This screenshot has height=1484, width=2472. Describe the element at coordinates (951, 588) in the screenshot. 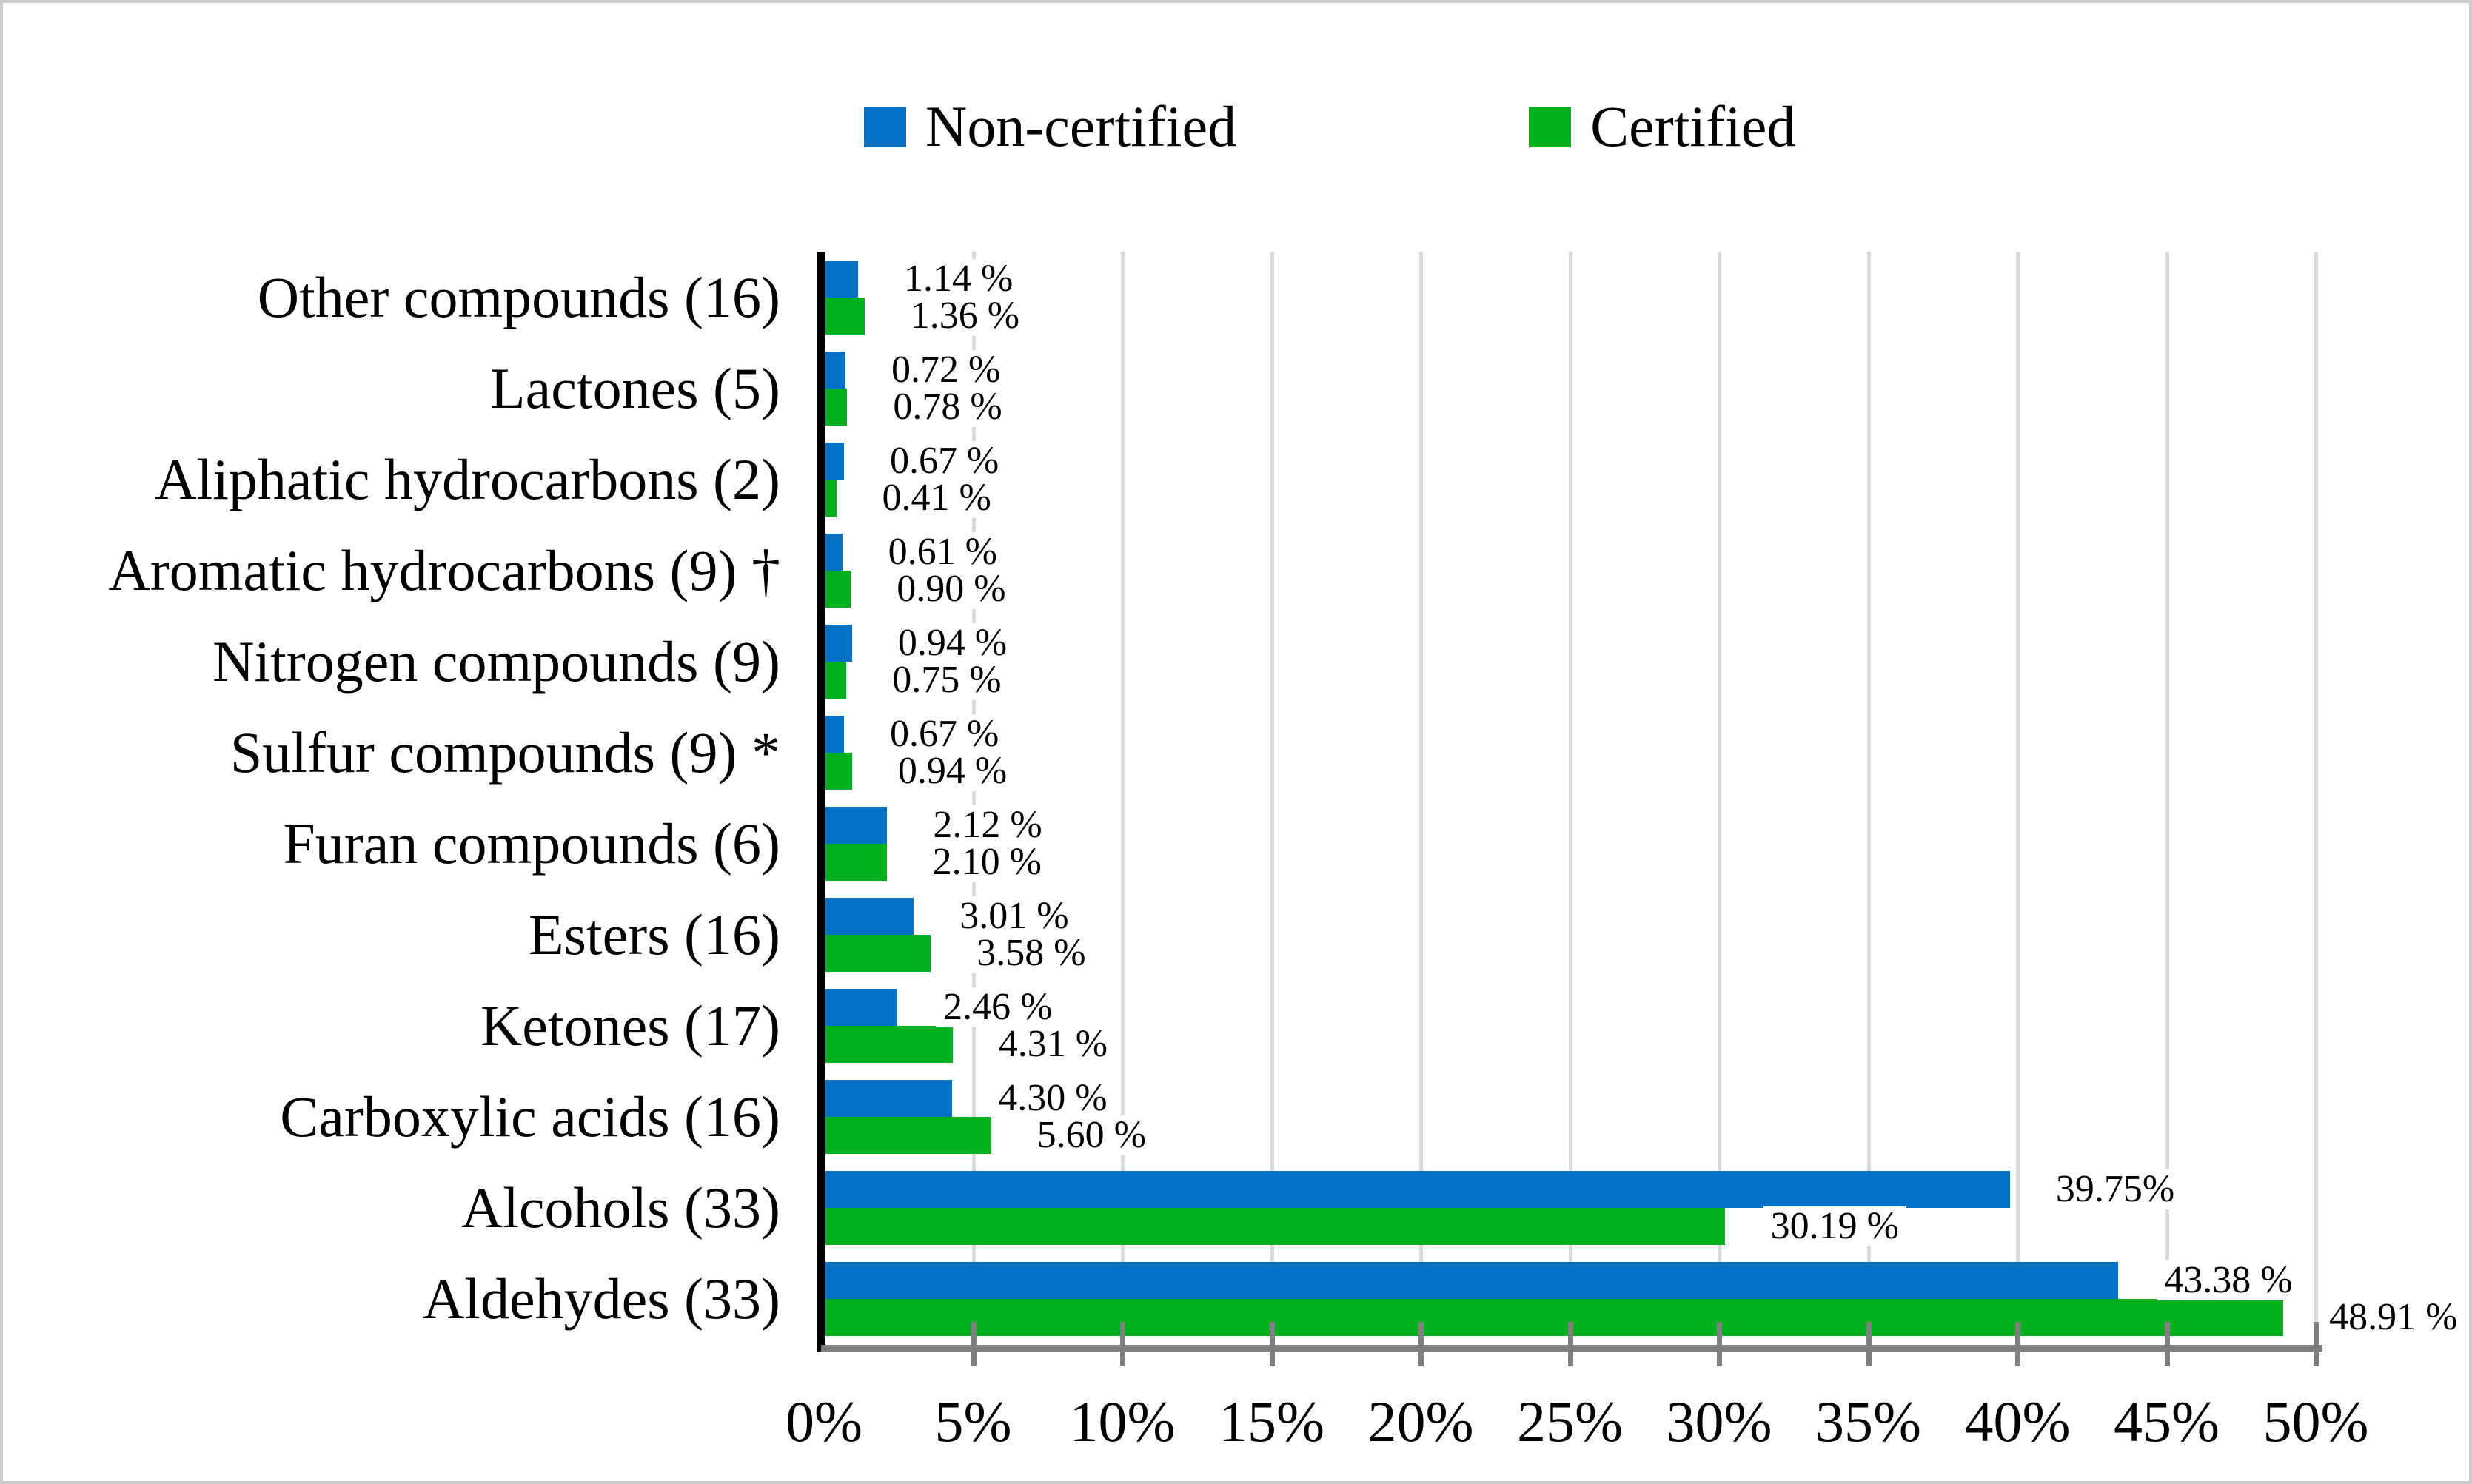

I see `value-label-certified: 0.90 %` at that location.